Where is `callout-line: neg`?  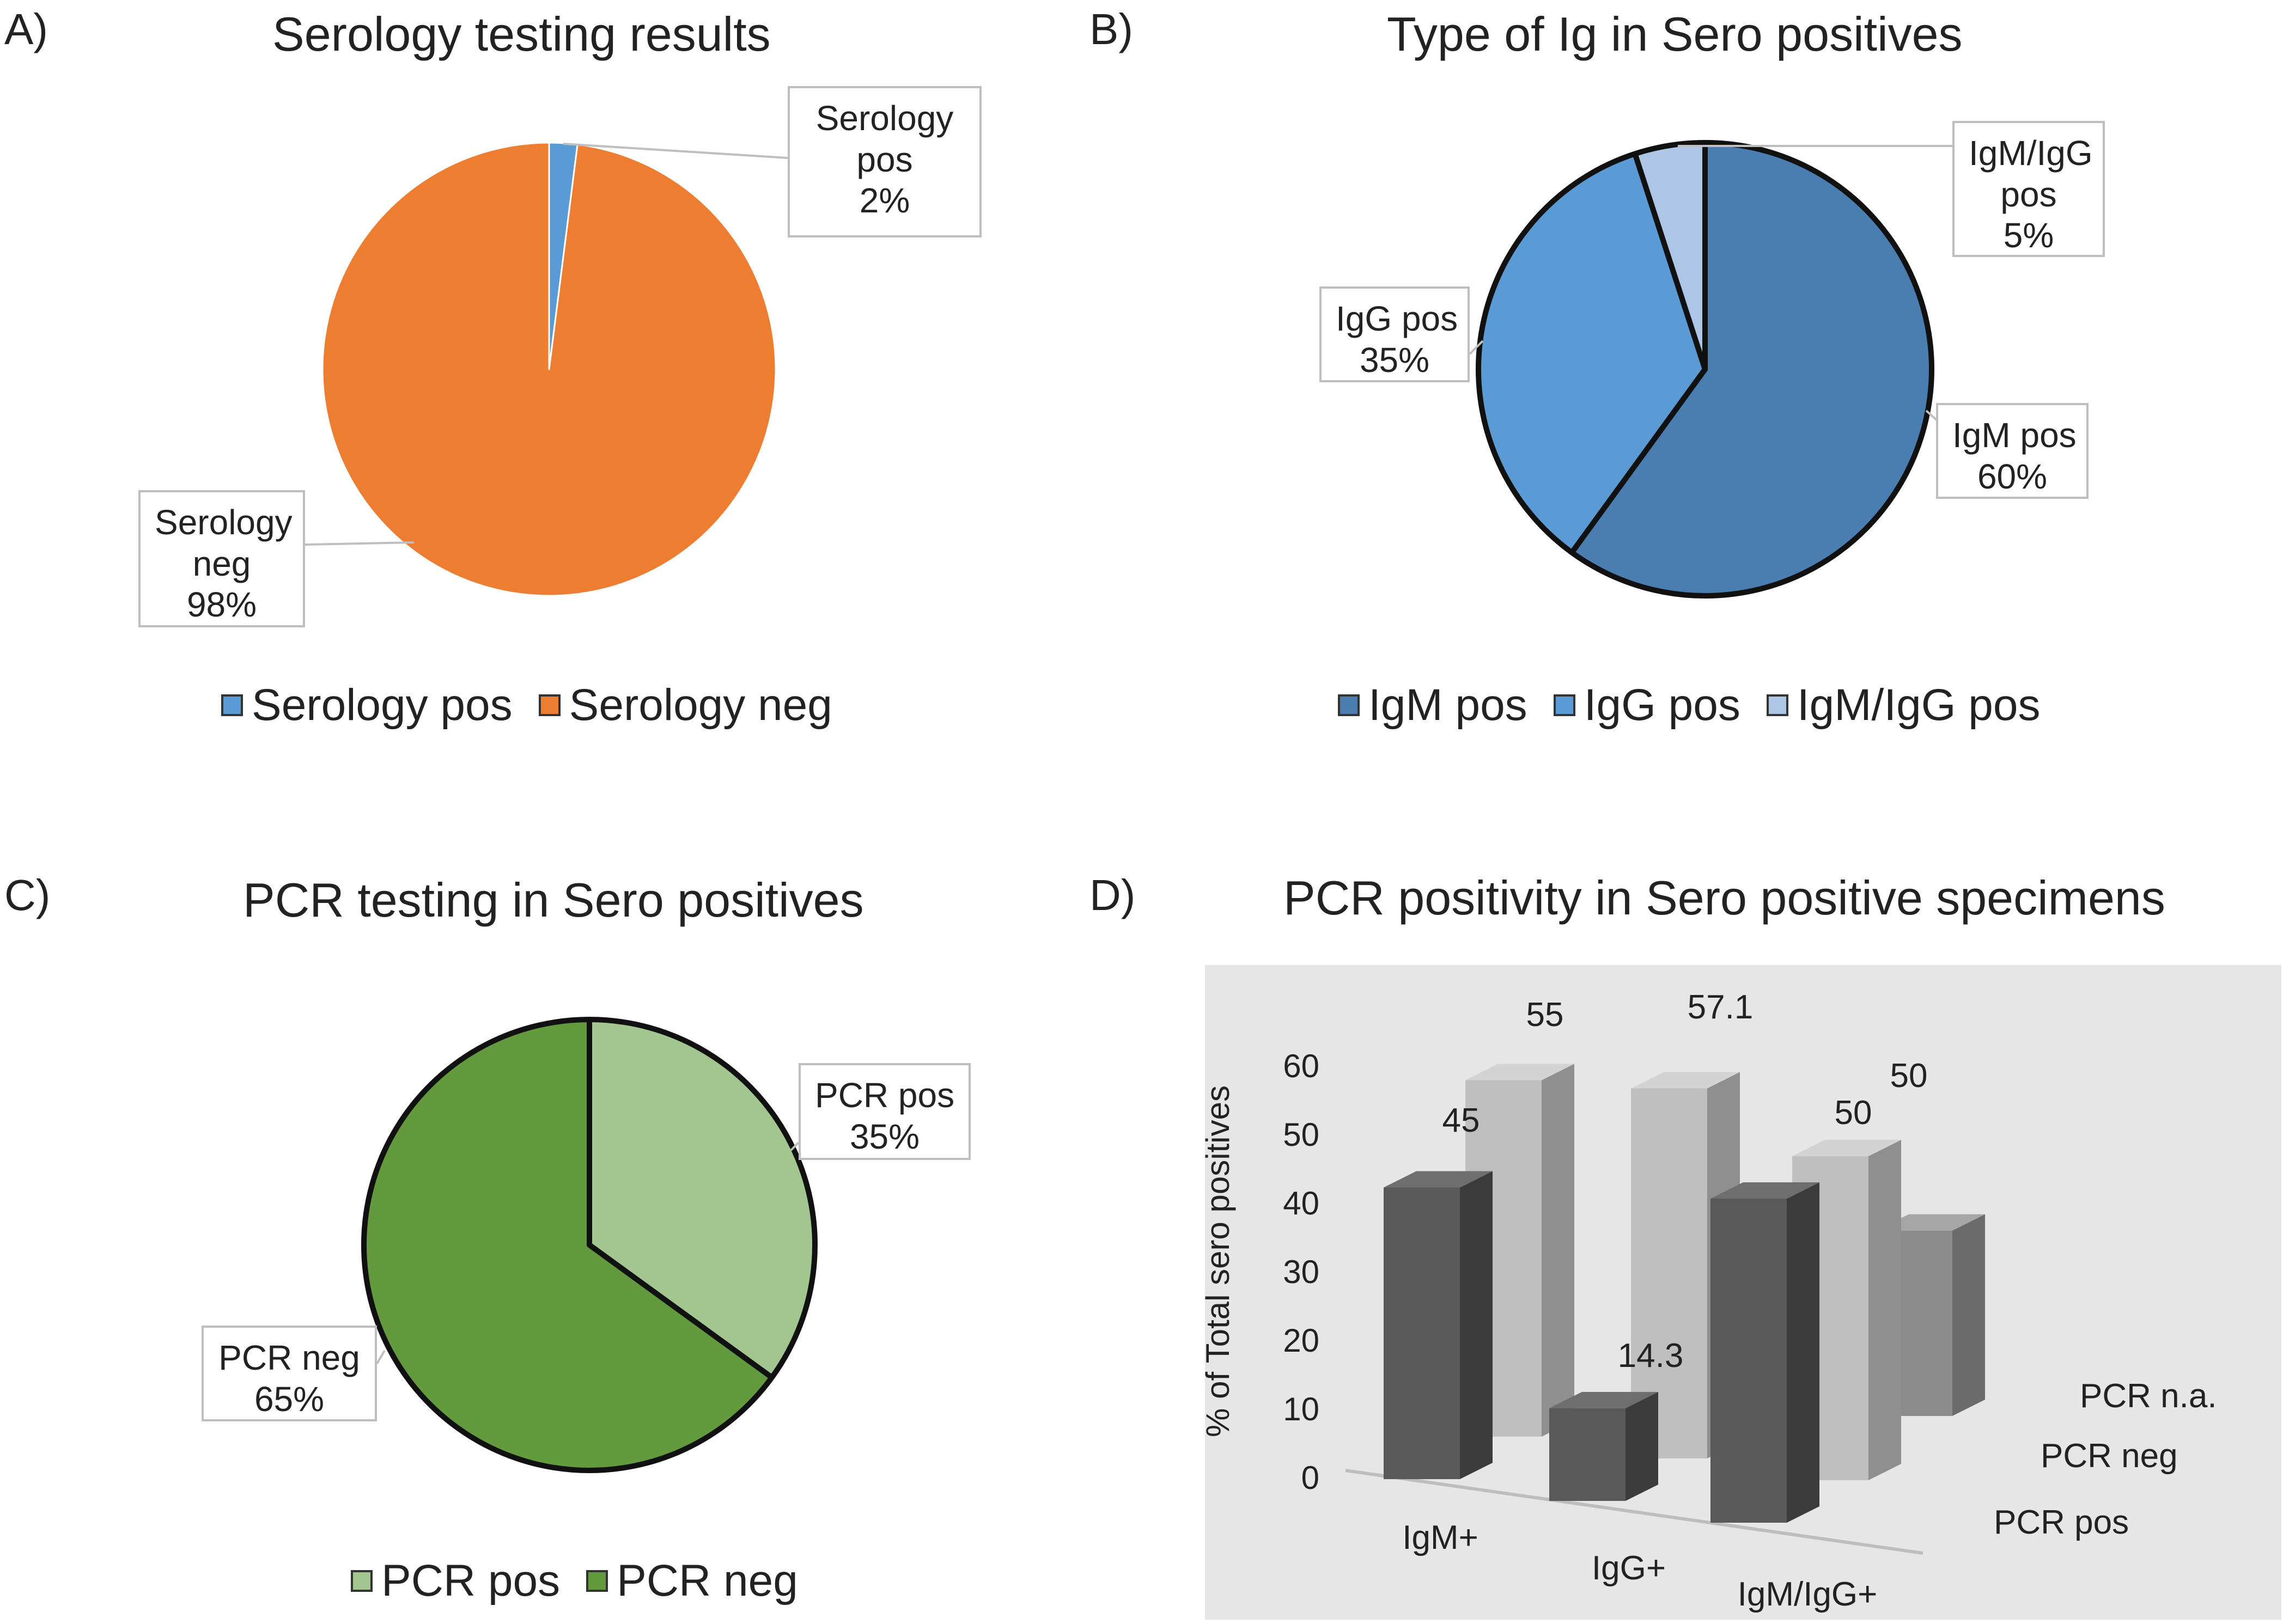
callout-line: neg is located at coordinates (221, 563).